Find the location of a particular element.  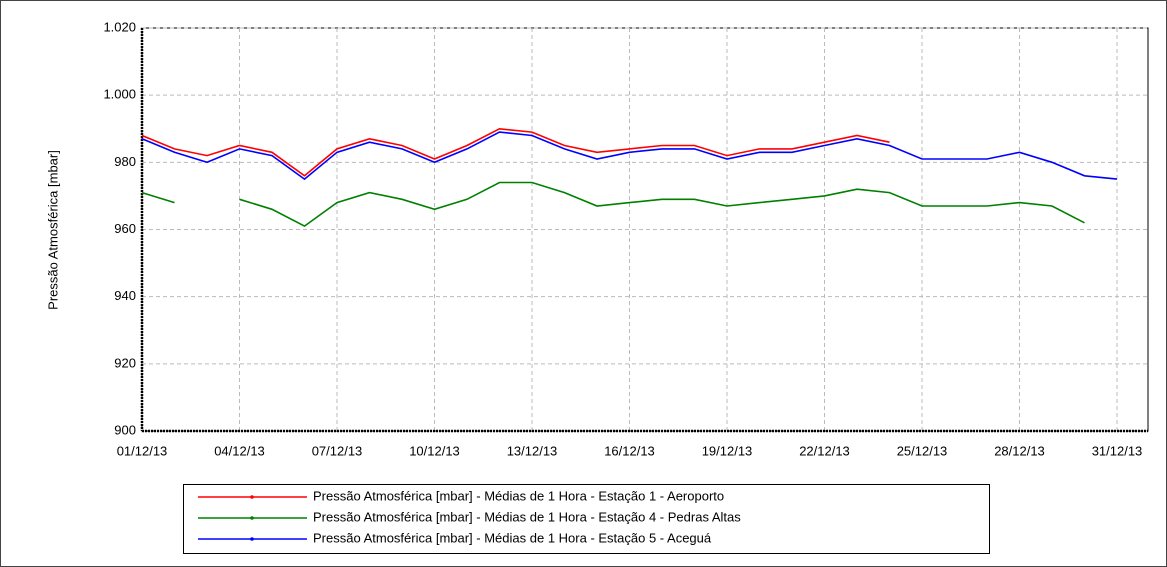

y-tick-label: 920 is located at coordinates (125, 362).